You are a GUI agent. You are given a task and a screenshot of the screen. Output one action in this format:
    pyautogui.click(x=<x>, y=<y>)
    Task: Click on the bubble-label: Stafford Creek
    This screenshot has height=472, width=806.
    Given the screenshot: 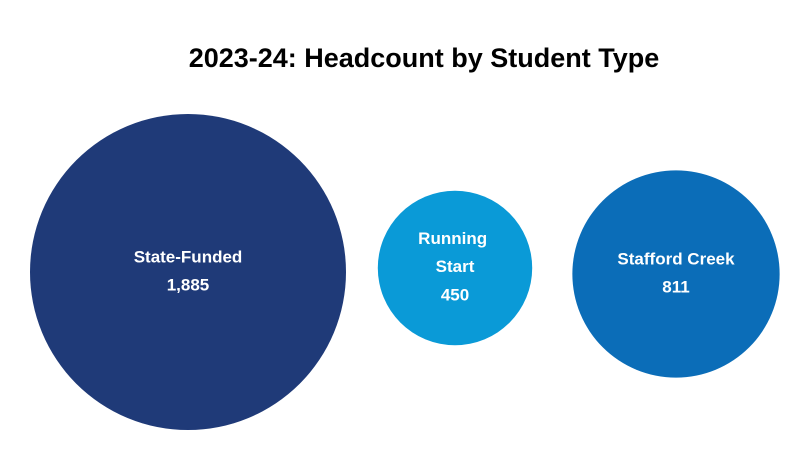 What is the action you would take?
    pyautogui.click(x=676, y=258)
    